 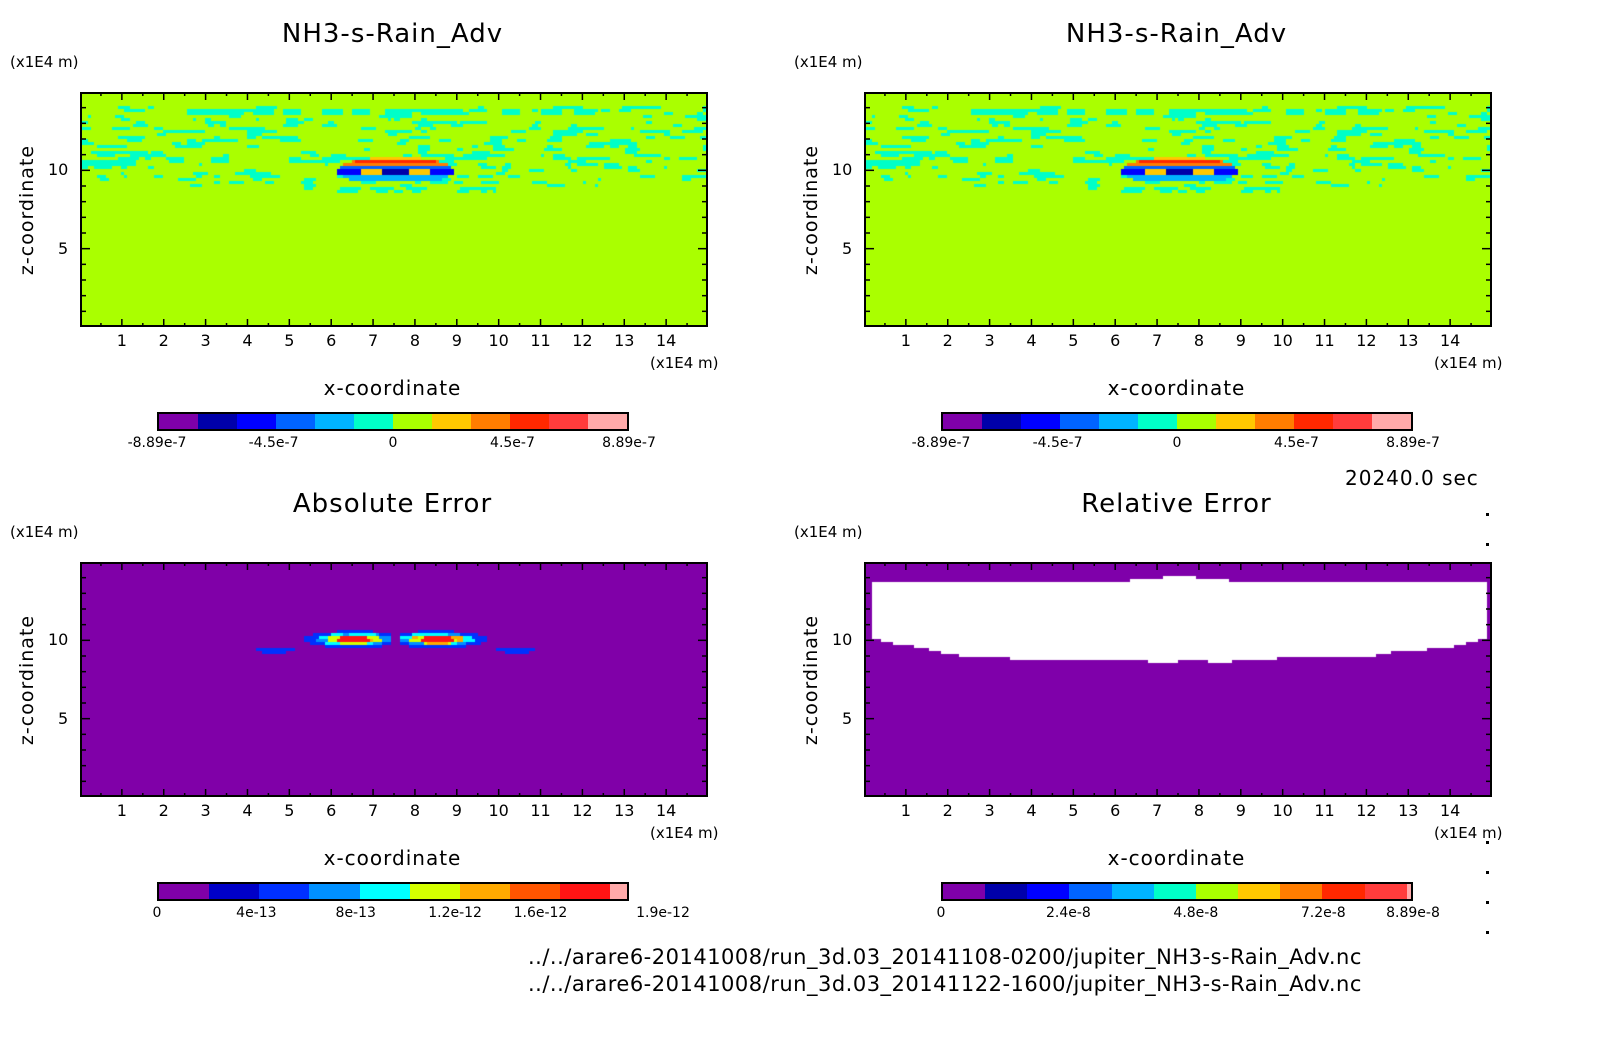 What do you see at coordinates (1068, 913) in the screenshot?
I see `colorbar-label: 2.4e-8` at bounding box center [1068, 913].